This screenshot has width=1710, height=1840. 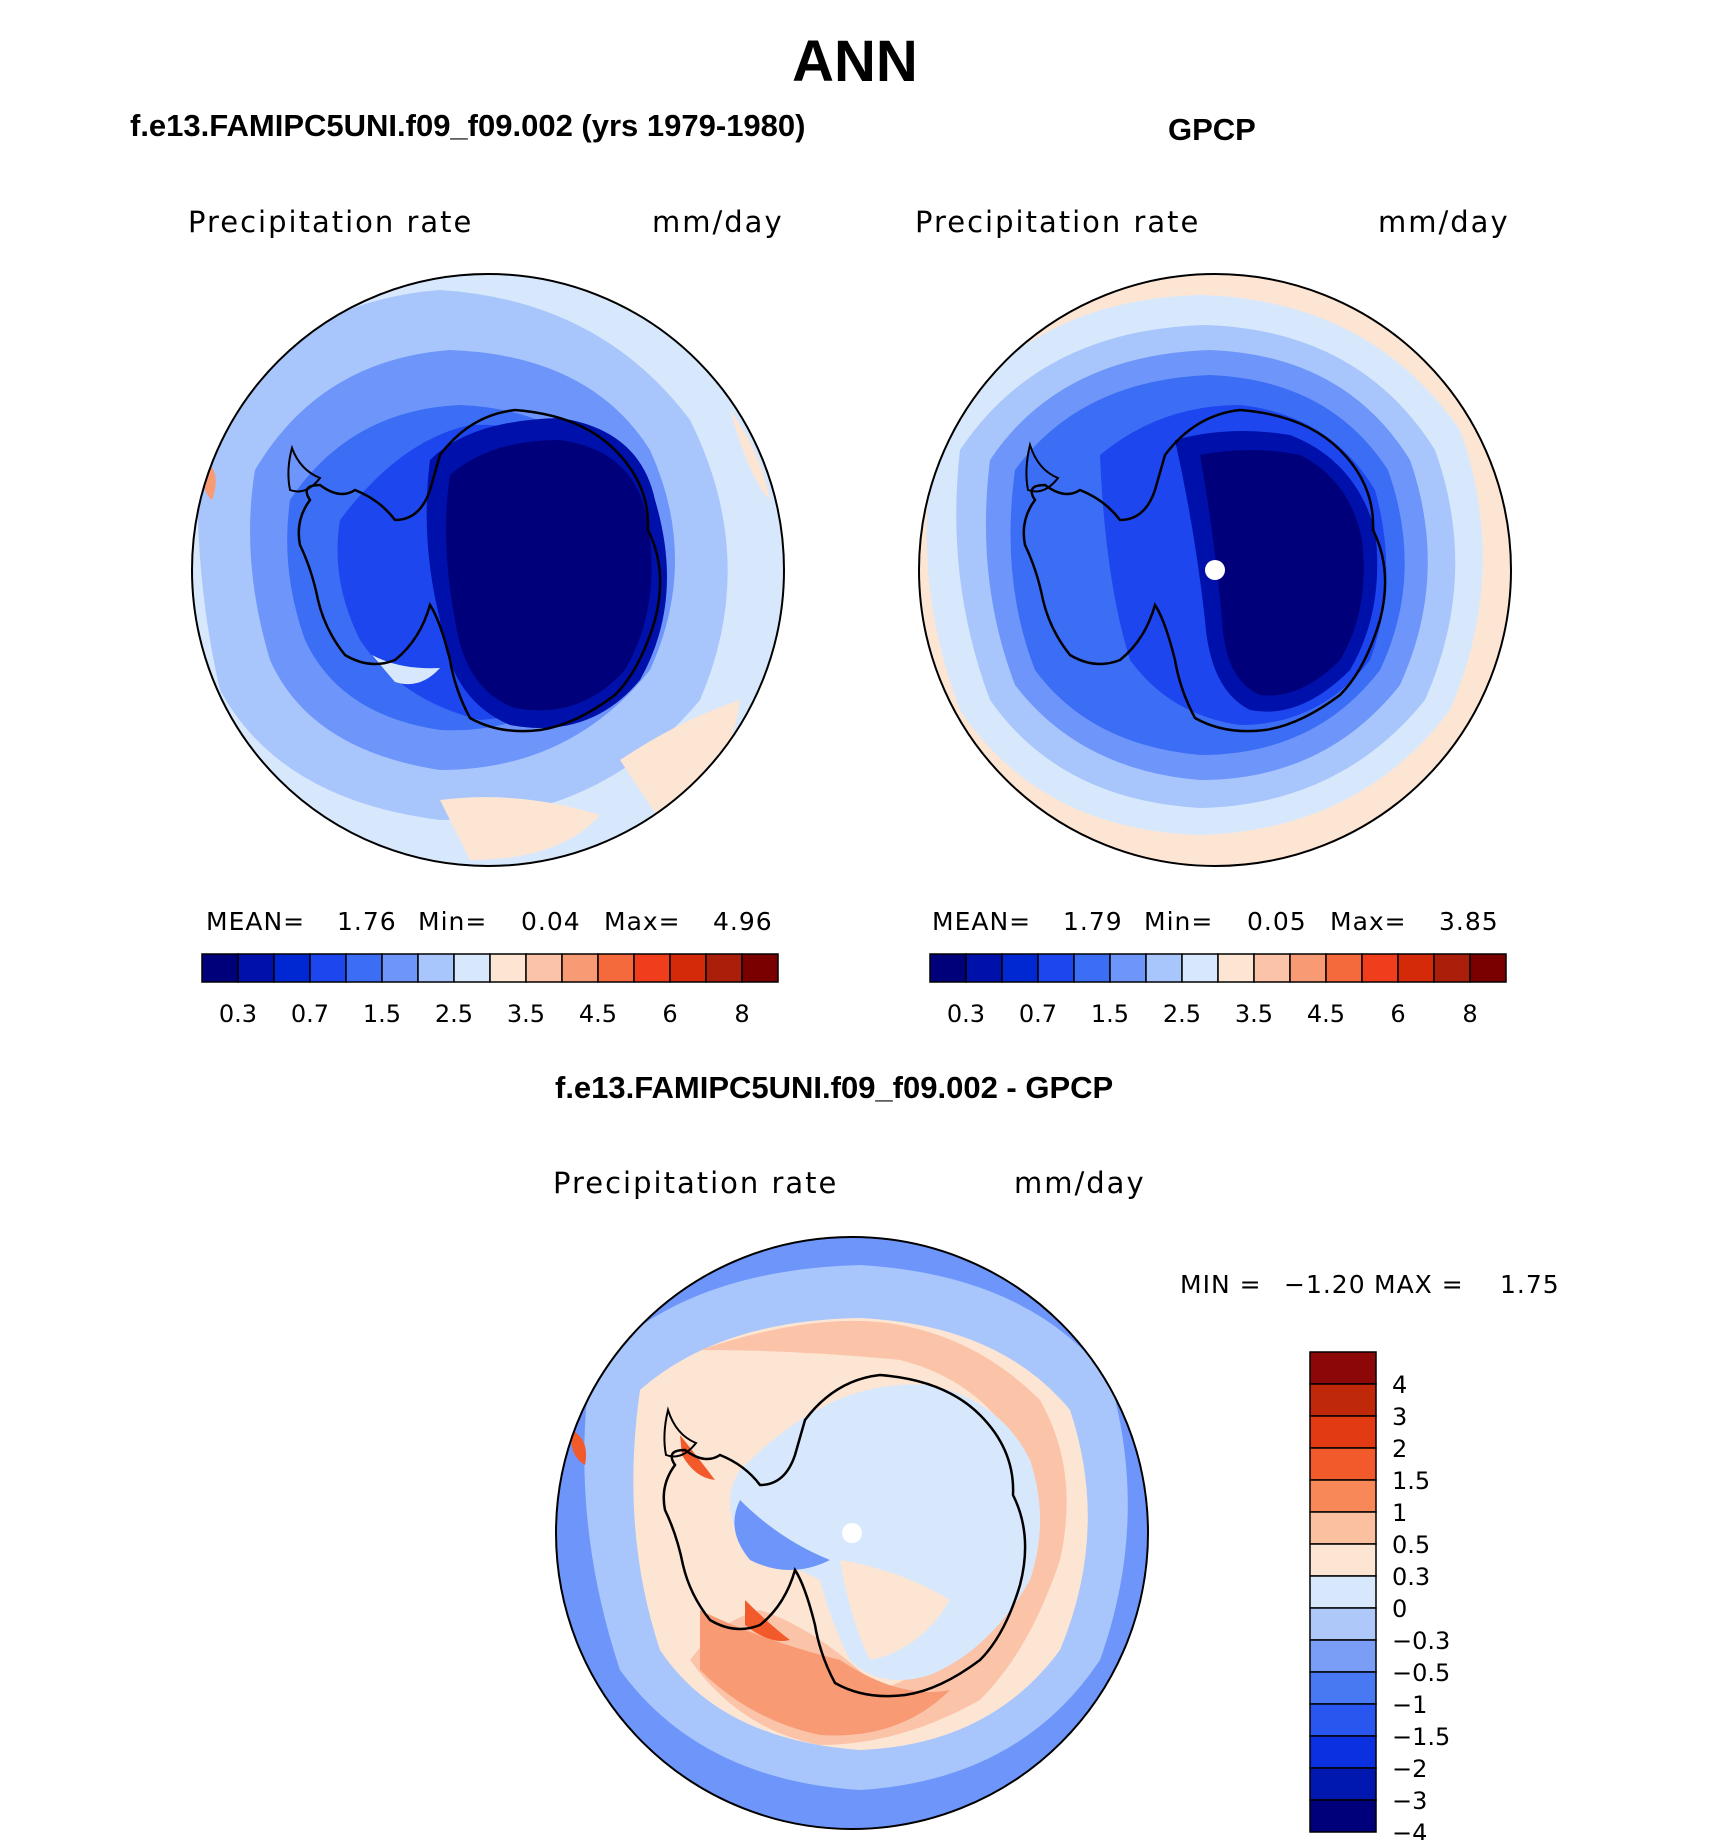 I want to click on panel-2-title: GPCP, so click(x=1212, y=129).